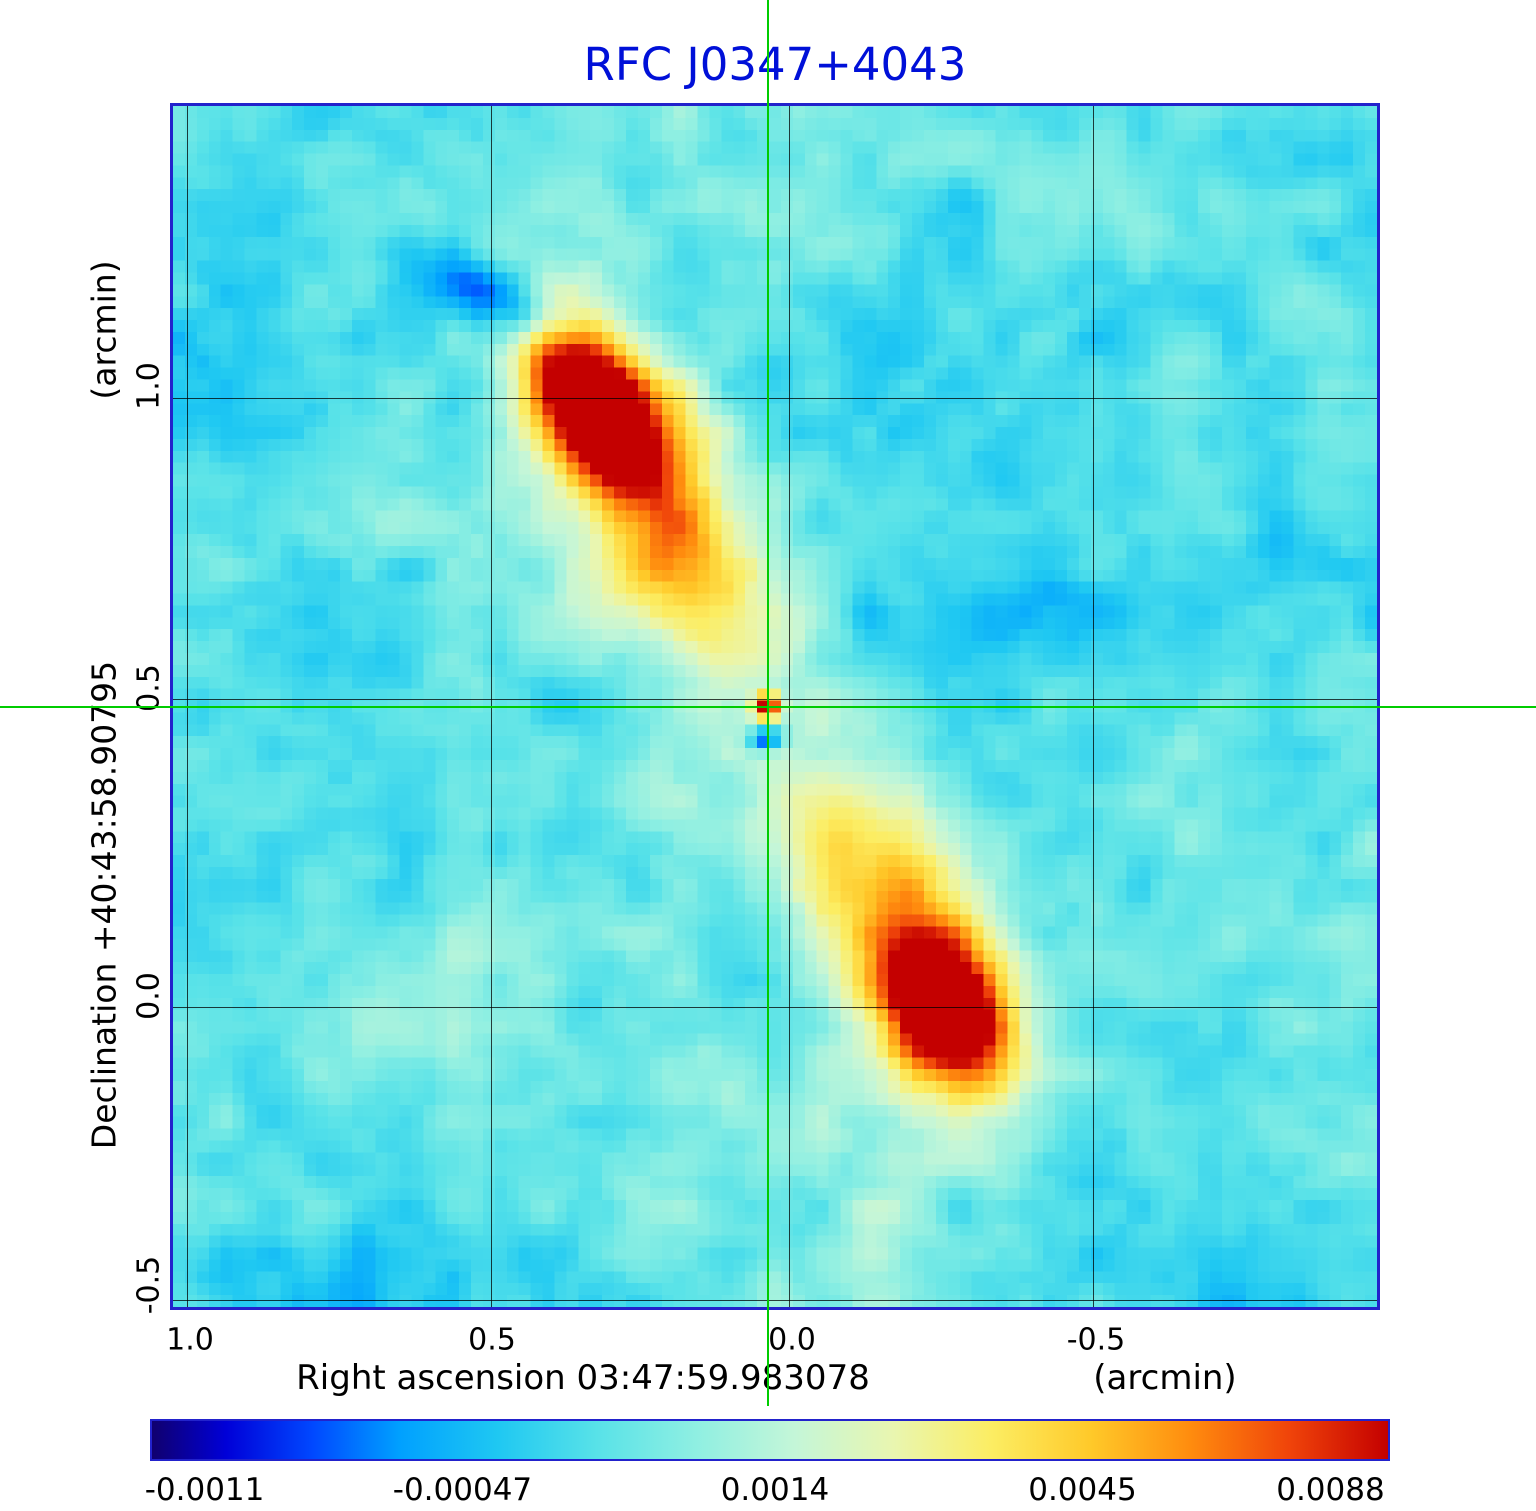 Image resolution: width=1536 pixels, height=1511 pixels. What do you see at coordinates (770, 1440) in the screenshot?
I see `colorbar-gradient` at bounding box center [770, 1440].